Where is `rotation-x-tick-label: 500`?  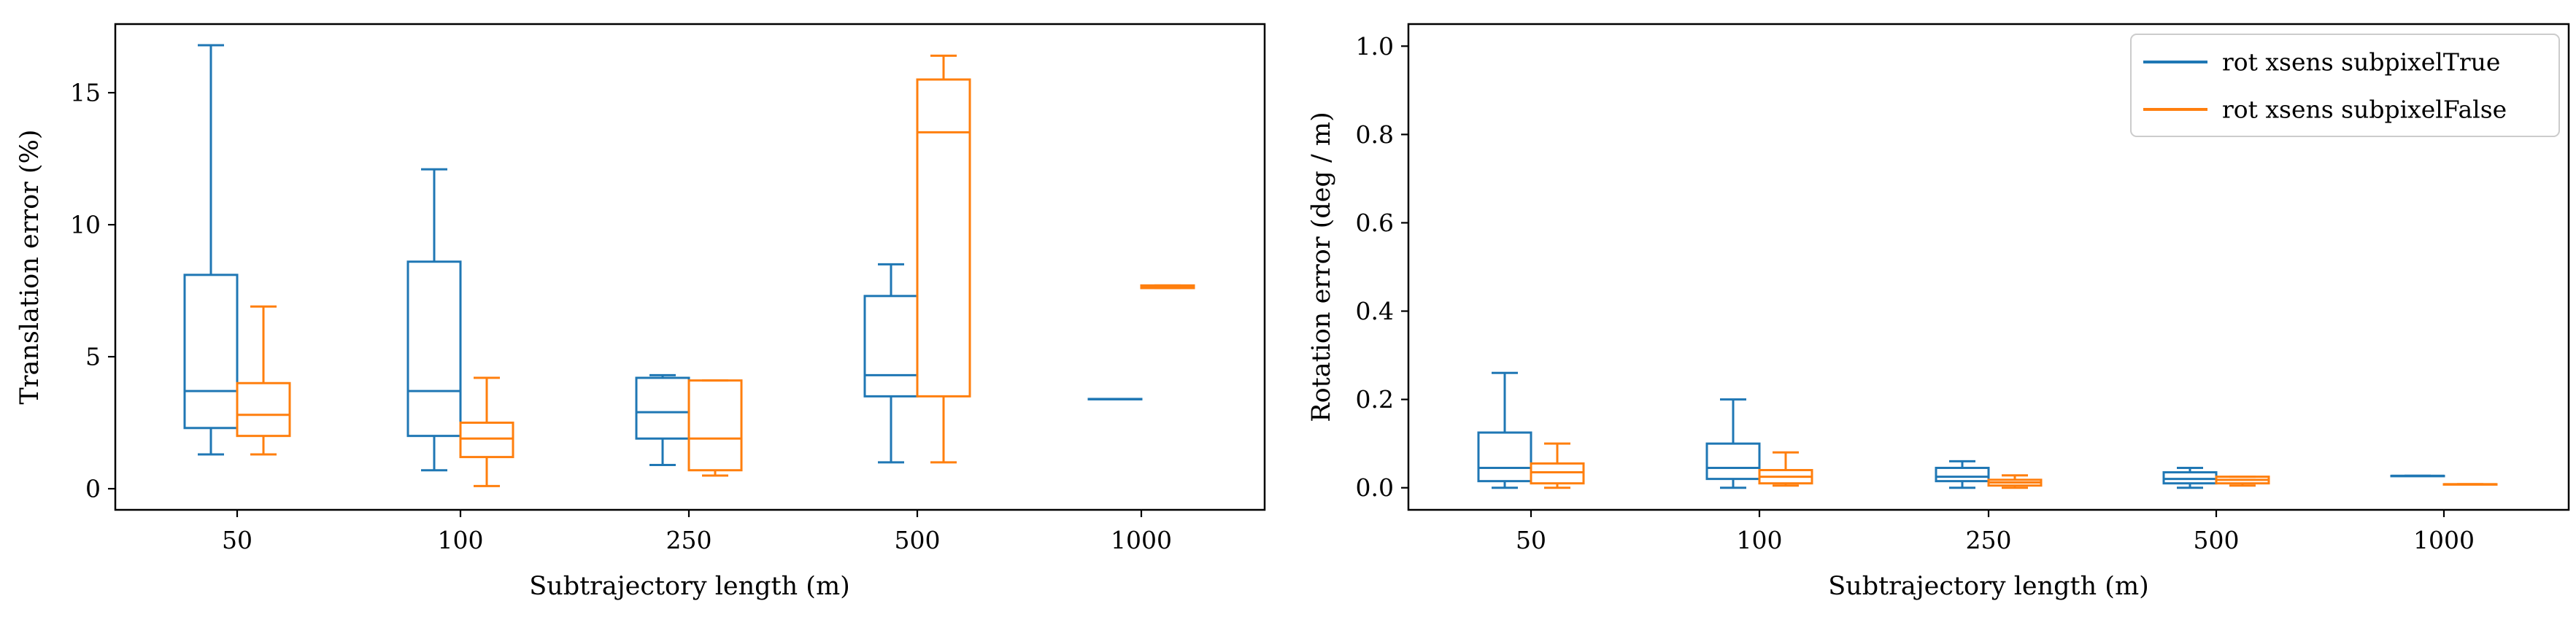 rotation-x-tick-label: 500 is located at coordinates (2217, 540).